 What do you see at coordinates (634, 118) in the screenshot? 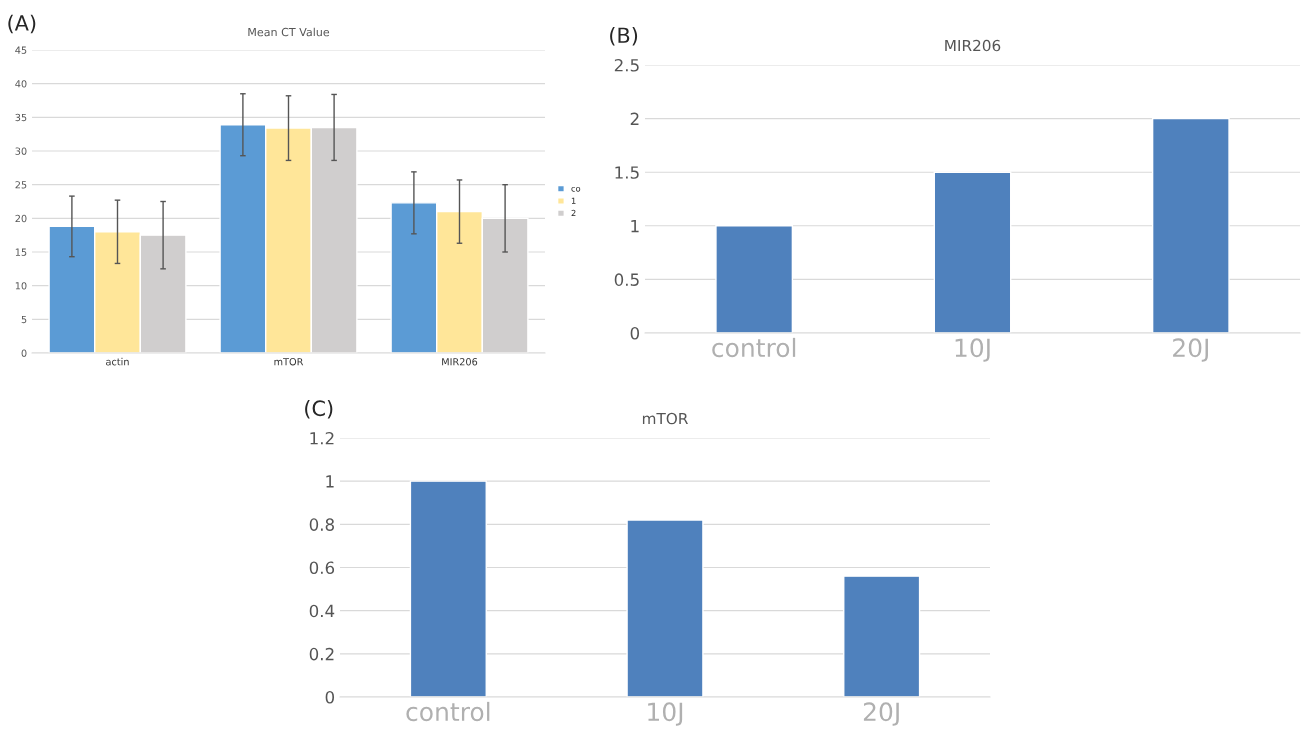
I see `y-tick-label: 2` at bounding box center [634, 118].